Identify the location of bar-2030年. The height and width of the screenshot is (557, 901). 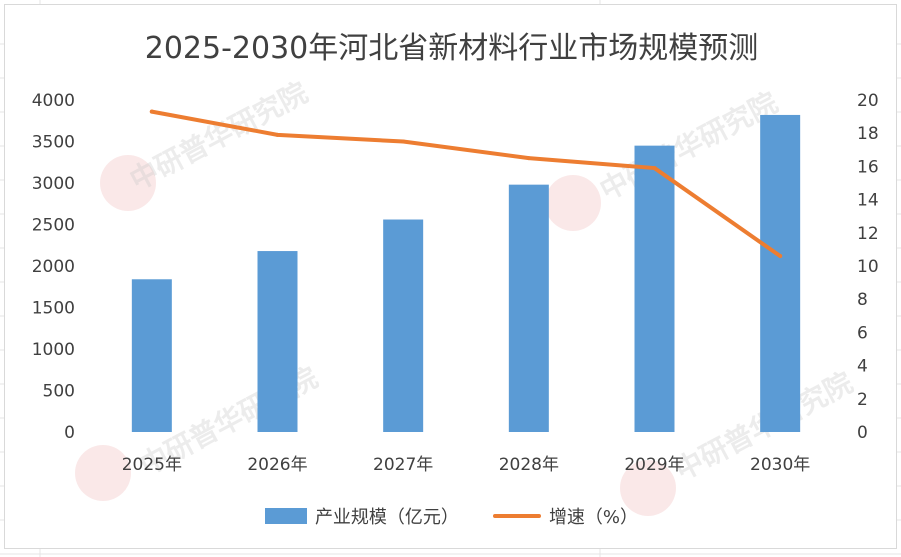
(780, 273).